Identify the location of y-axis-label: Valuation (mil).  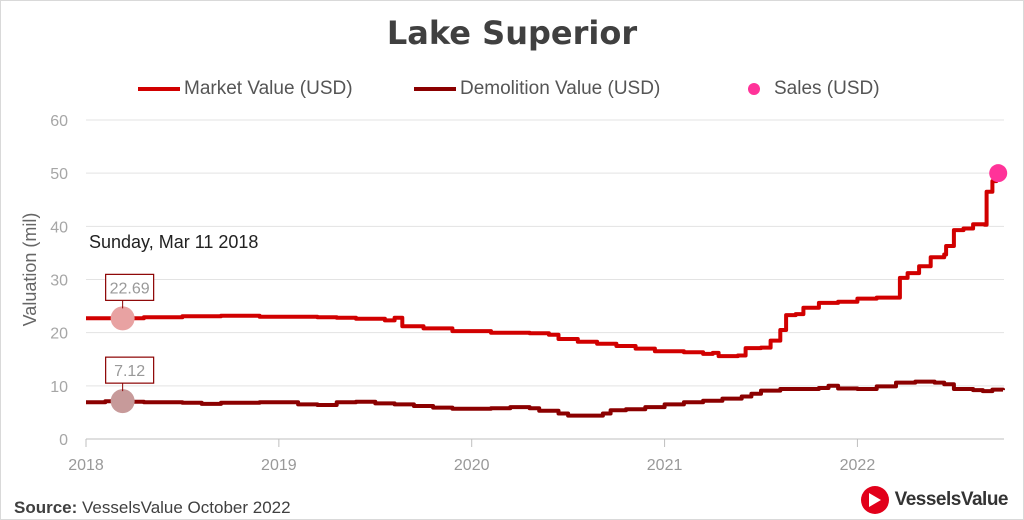
(30, 270).